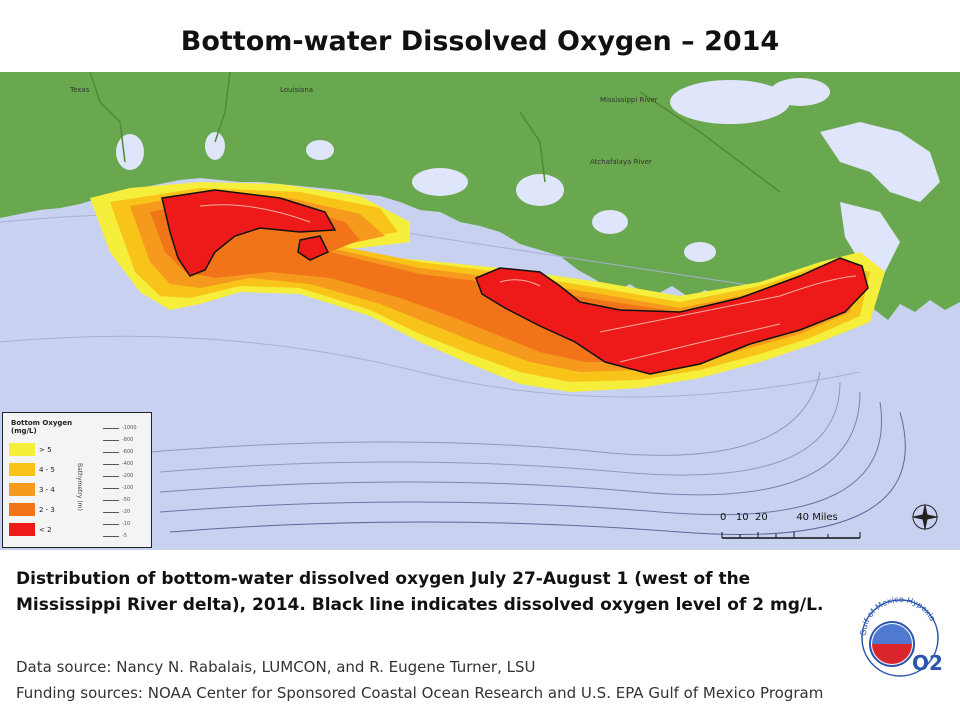  Describe the element at coordinates (320, 150) in the screenshot. I see `white-lake` at that location.